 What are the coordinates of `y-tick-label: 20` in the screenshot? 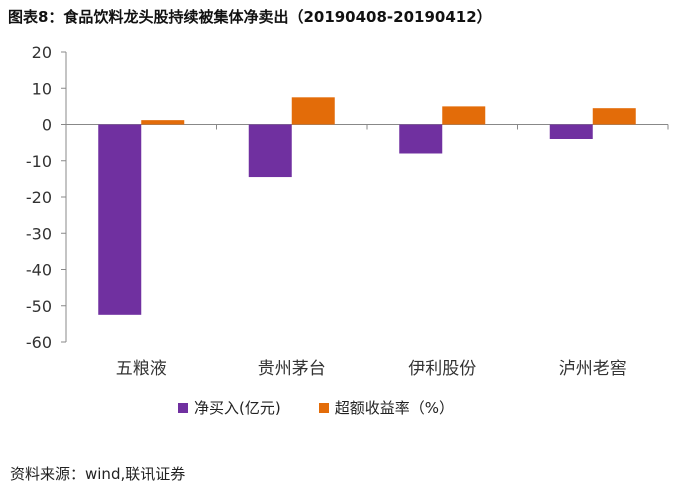 It's located at (42, 52).